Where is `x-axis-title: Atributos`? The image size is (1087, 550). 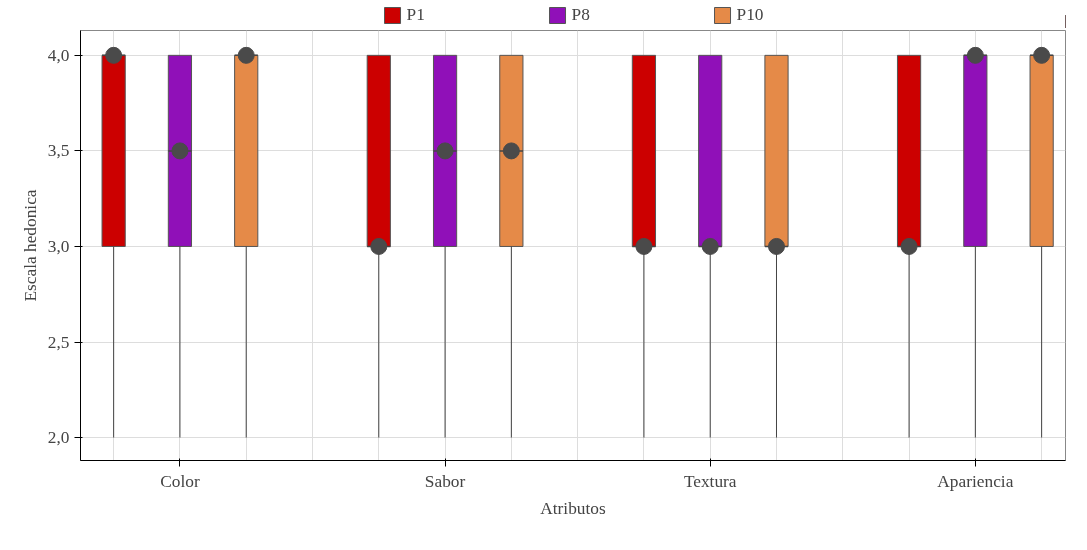 x-axis-title: Atributos is located at coordinates (573, 508).